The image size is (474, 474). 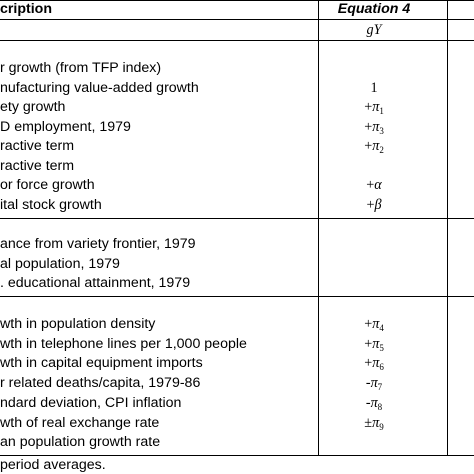 What do you see at coordinates (374, 384) in the screenshot?
I see `coefficient-sign: -π7` at bounding box center [374, 384].